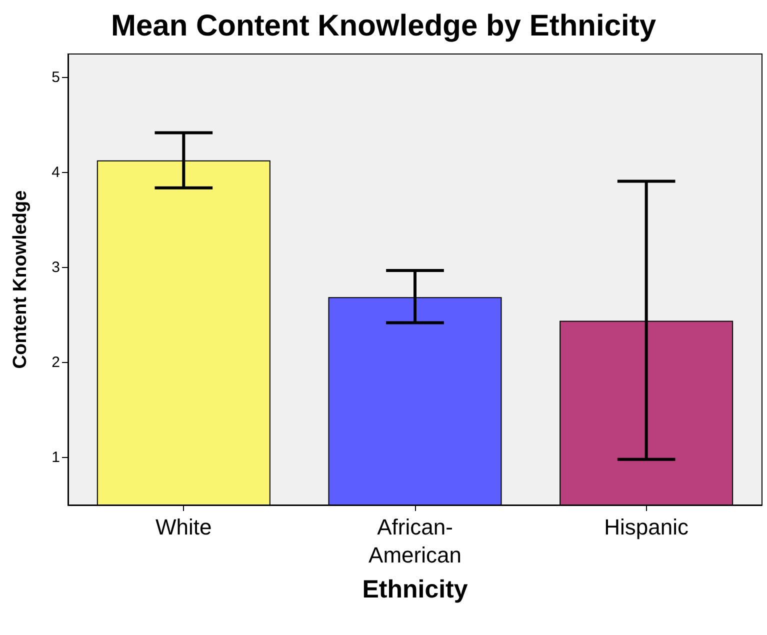 The width and height of the screenshot is (767, 635). I want to click on y-axis-title: Content Knowledge, so click(20, 279).